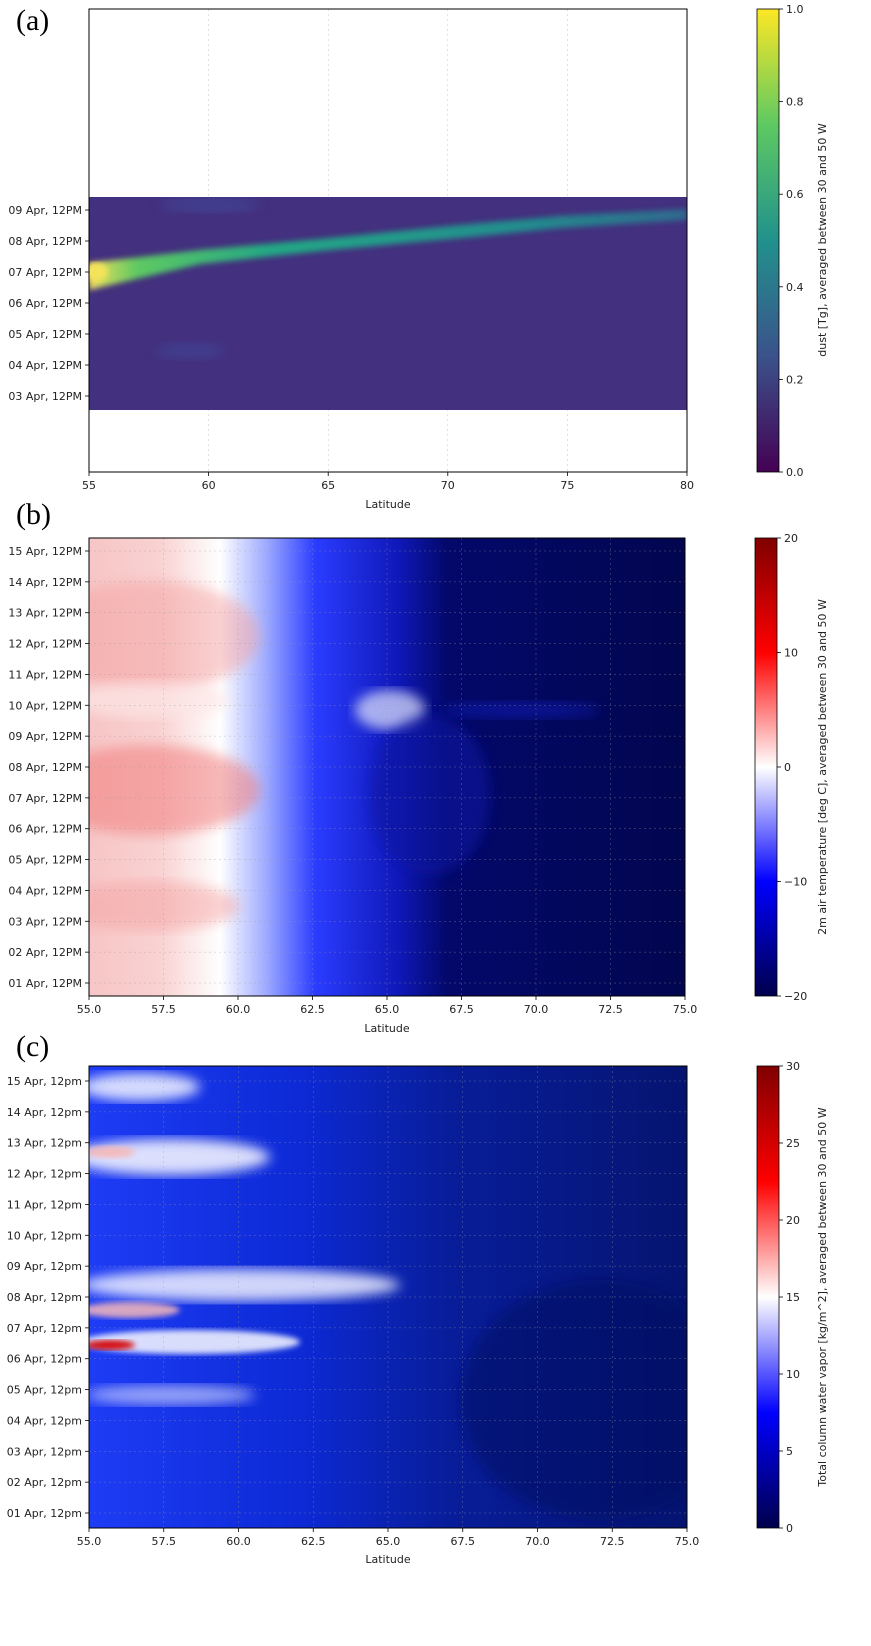  Describe the element at coordinates (822, 240) in the screenshot. I see `panel-a-colorbar-label: dust [Tg], averaged between 30 and 50 W` at that location.